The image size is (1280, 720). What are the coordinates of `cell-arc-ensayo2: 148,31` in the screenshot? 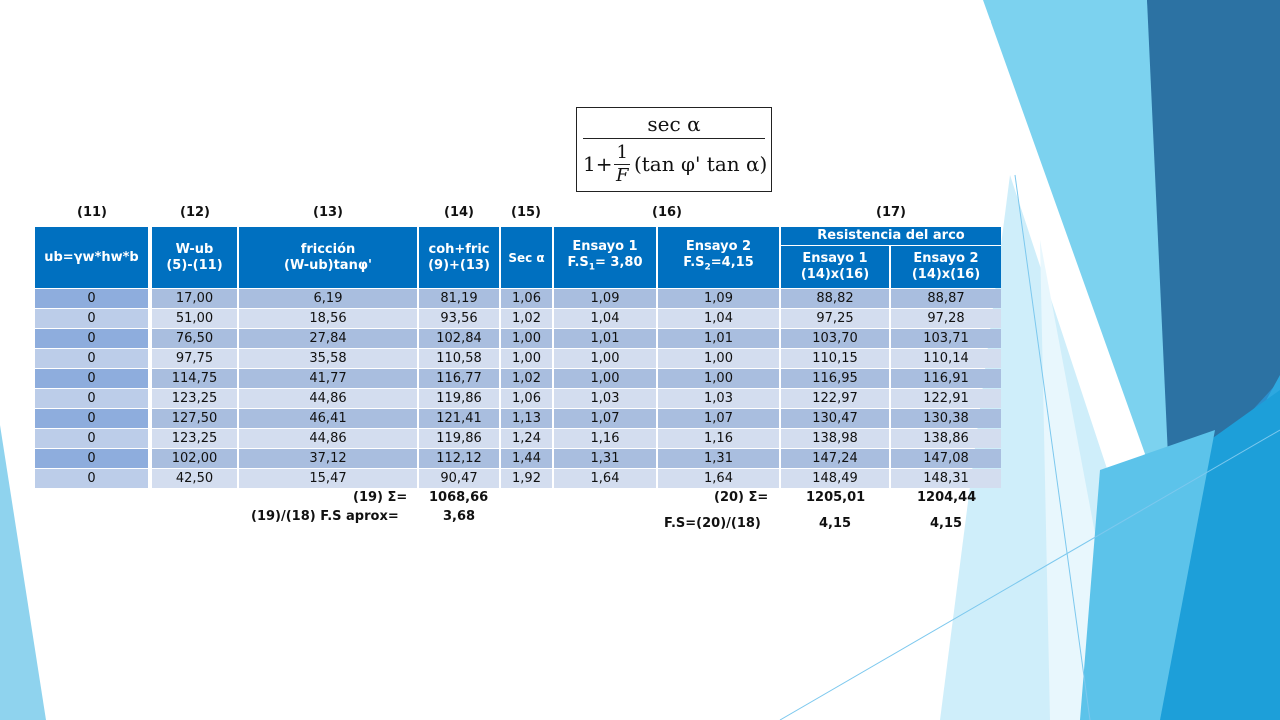 It's located at (946, 478).